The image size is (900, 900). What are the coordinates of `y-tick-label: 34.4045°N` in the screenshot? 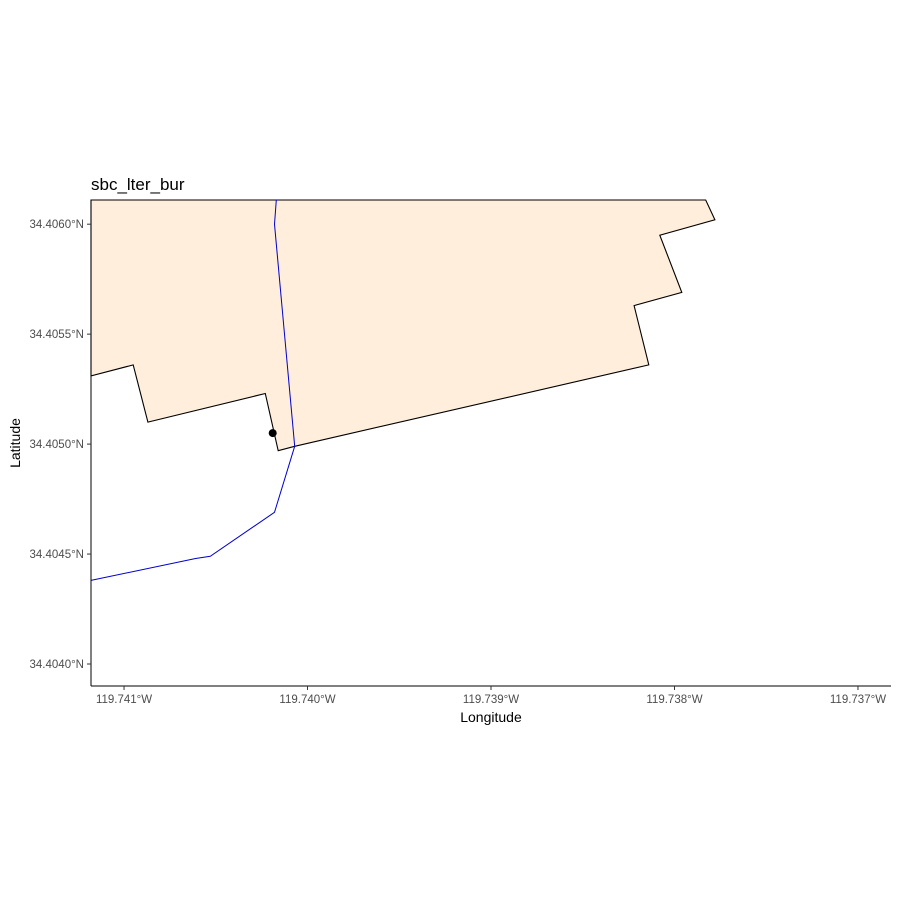 It's located at (57, 555).